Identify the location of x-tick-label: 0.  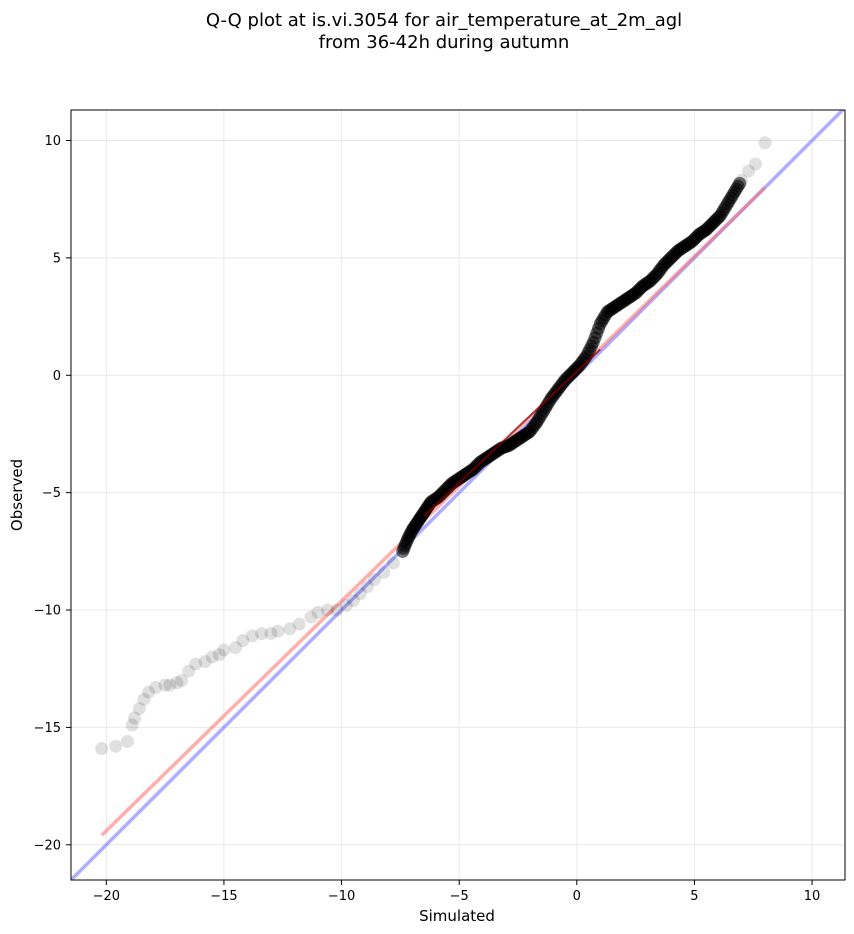
(577, 896).